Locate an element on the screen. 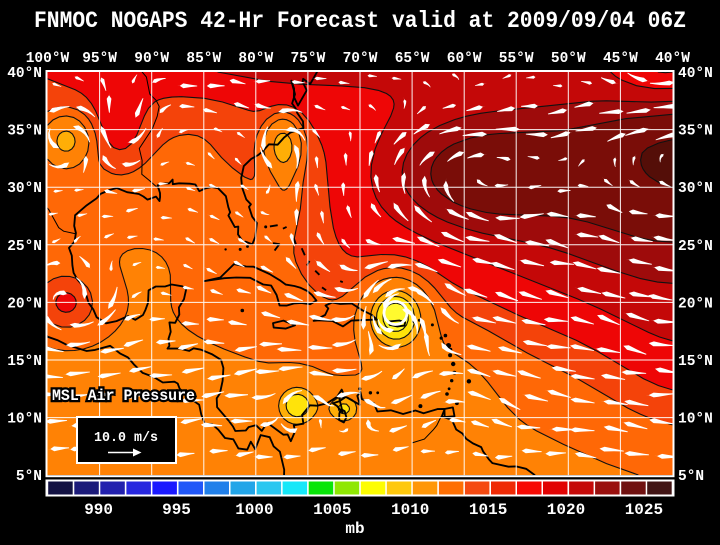 This screenshot has width=720, height=545. svg-text: 1010 is located at coordinates (410, 510).